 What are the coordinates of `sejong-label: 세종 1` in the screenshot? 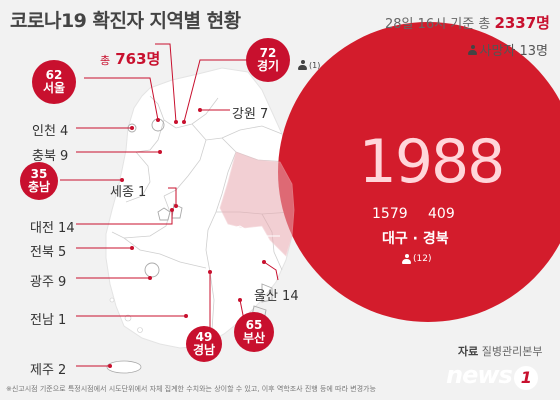 It's located at (128, 192).